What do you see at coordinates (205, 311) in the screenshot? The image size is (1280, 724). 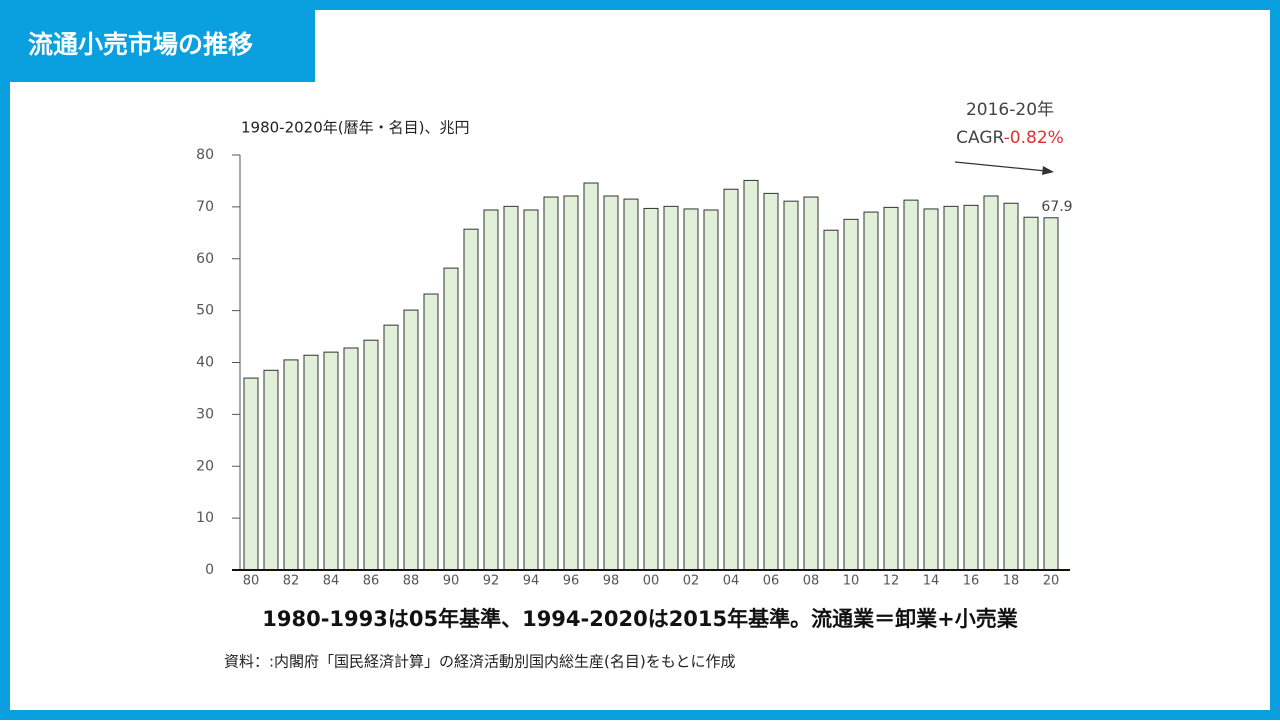 I see `y-tick-label: 50` at bounding box center [205, 311].